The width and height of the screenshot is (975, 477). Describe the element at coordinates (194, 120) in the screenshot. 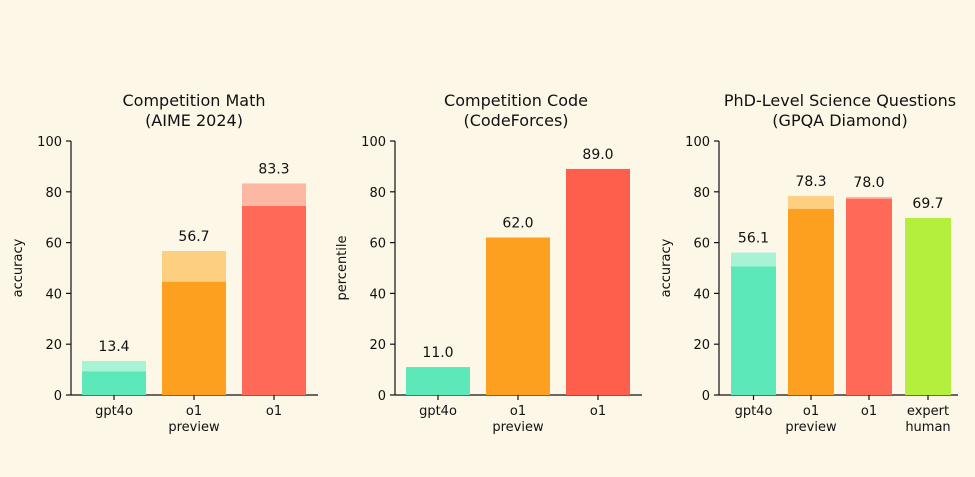

I see `chart-title-line: (AIME 2024)` at that location.